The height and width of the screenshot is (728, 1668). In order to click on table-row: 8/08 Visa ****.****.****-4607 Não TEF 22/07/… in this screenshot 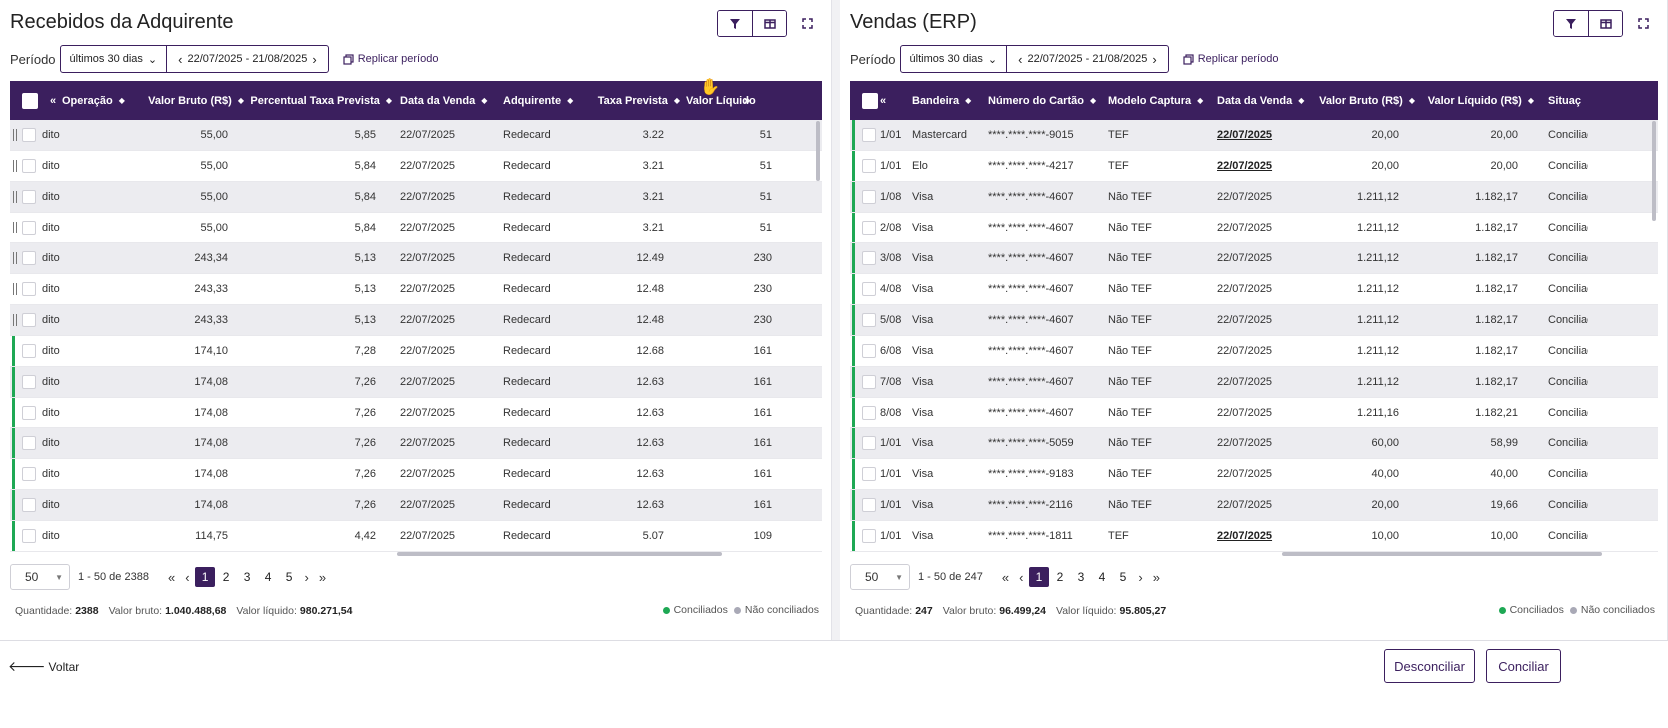, I will do `click(1254, 413)`.